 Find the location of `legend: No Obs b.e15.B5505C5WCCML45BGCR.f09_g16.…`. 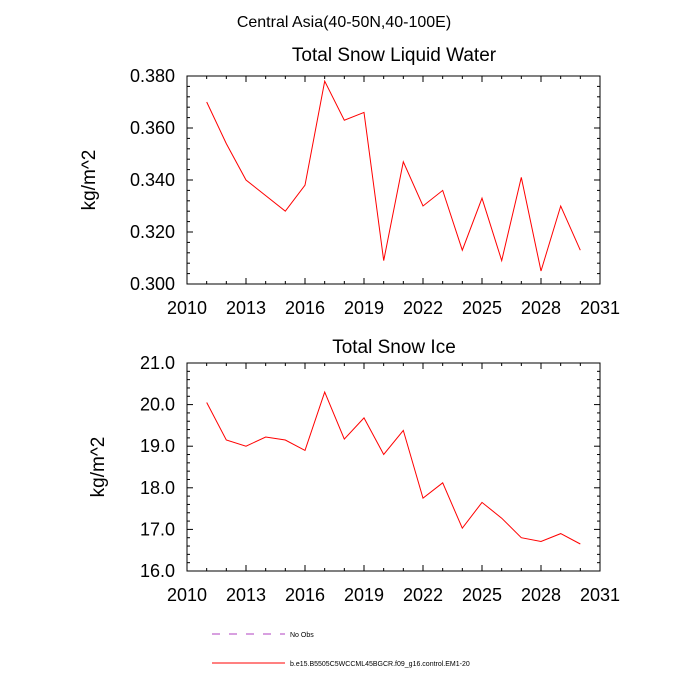

legend: No Obs b.e15.B5505C5WCCML45BGCR.f09_g16.… is located at coordinates (341, 650).